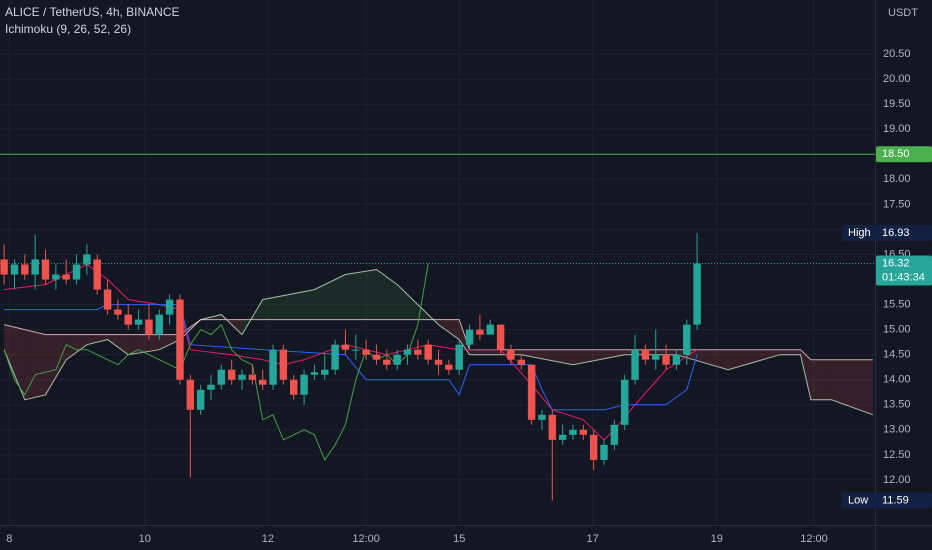 The width and height of the screenshot is (932, 550). What do you see at coordinates (9, 539) in the screenshot?
I see `x-tick-label: 8` at bounding box center [9, 539].